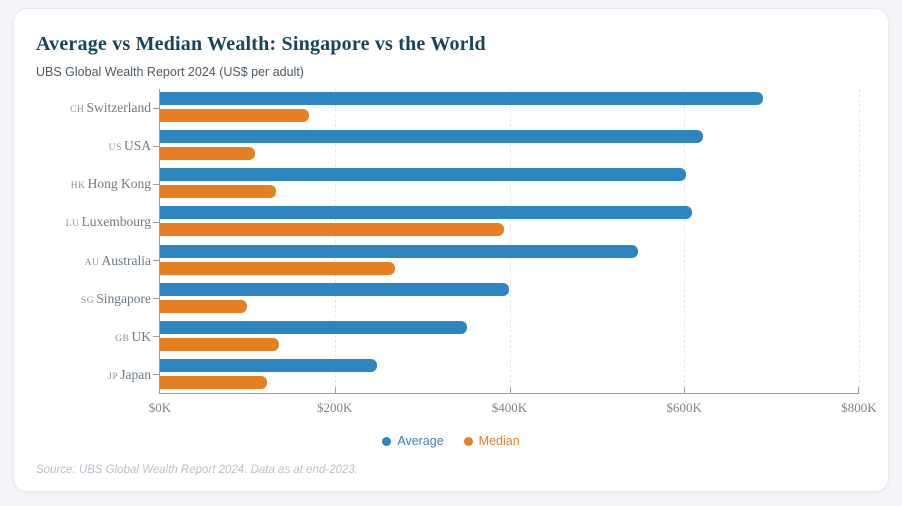 This screenshot has width=902, height=506. I want to click on legend-item-median: Median, so click(491, 441).